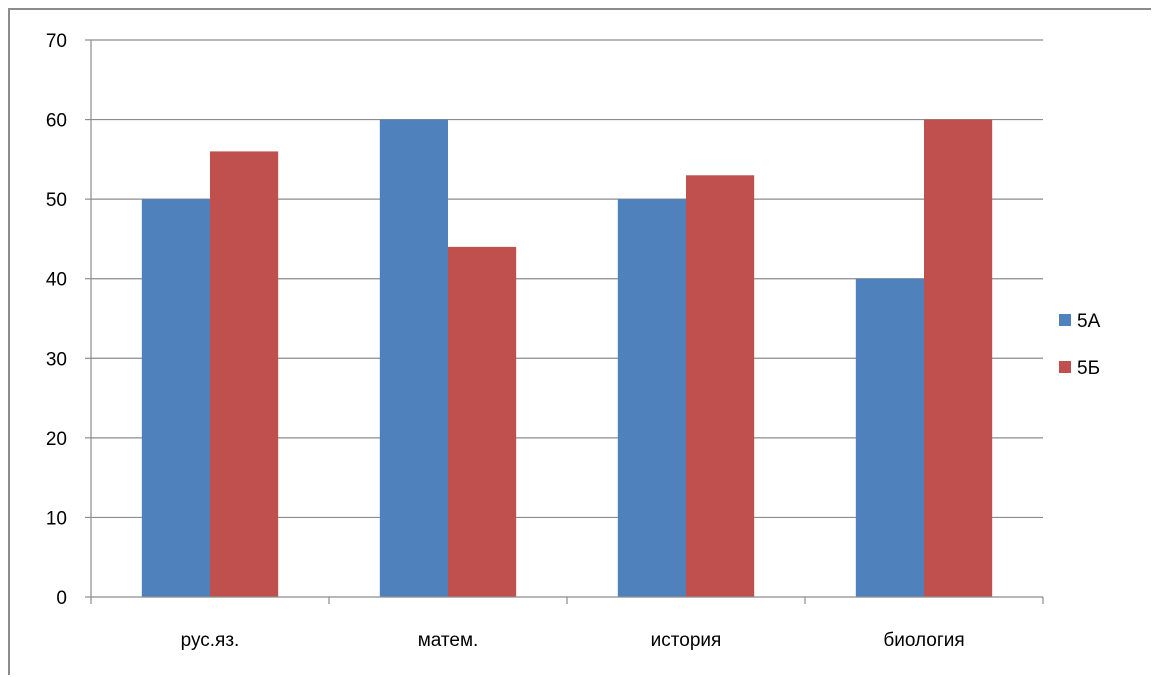 The width and height of the screenshot is (1153, 677). I want to click on x-tick-label: матем., so click(448, 640).